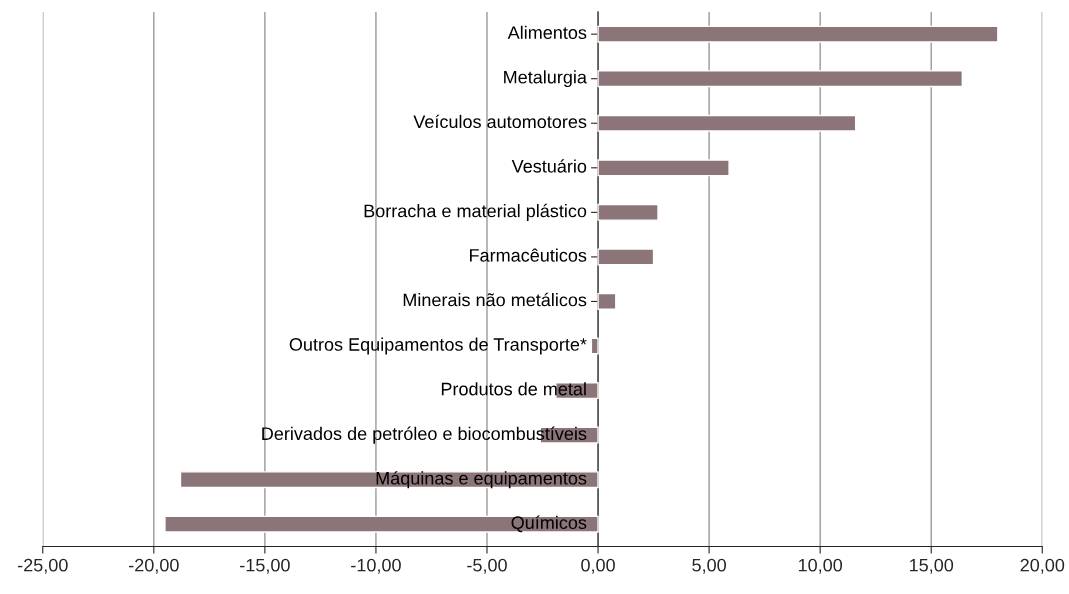 The width and height of the screenshot is (1069, 594). I want to click on x-tick-label: 10,00, so click(820, 566).